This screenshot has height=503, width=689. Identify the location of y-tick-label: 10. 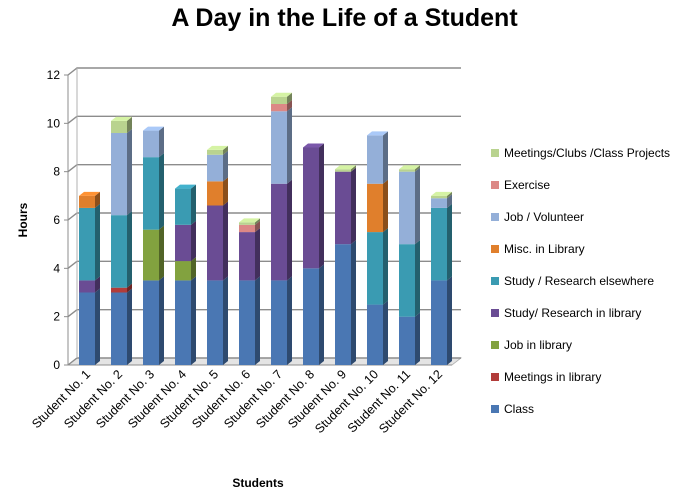
(54, 123).